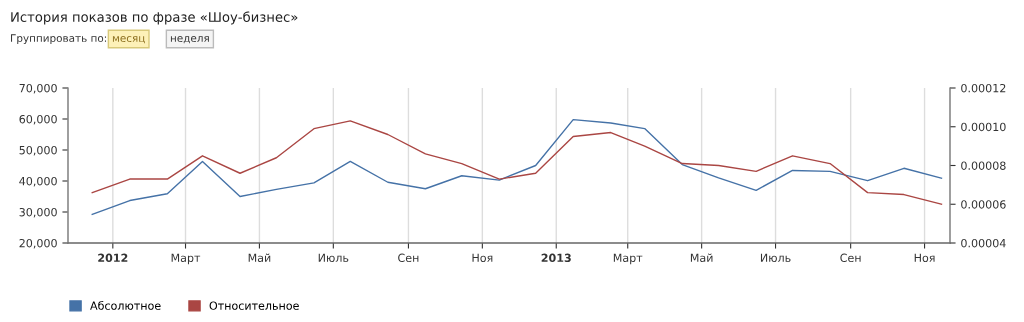 The image size is (1024, 322). What do you see at coordinates (113, 258) in the screenshot?
I see `x-tick-label: 2012` at bounding box center [113, 258].